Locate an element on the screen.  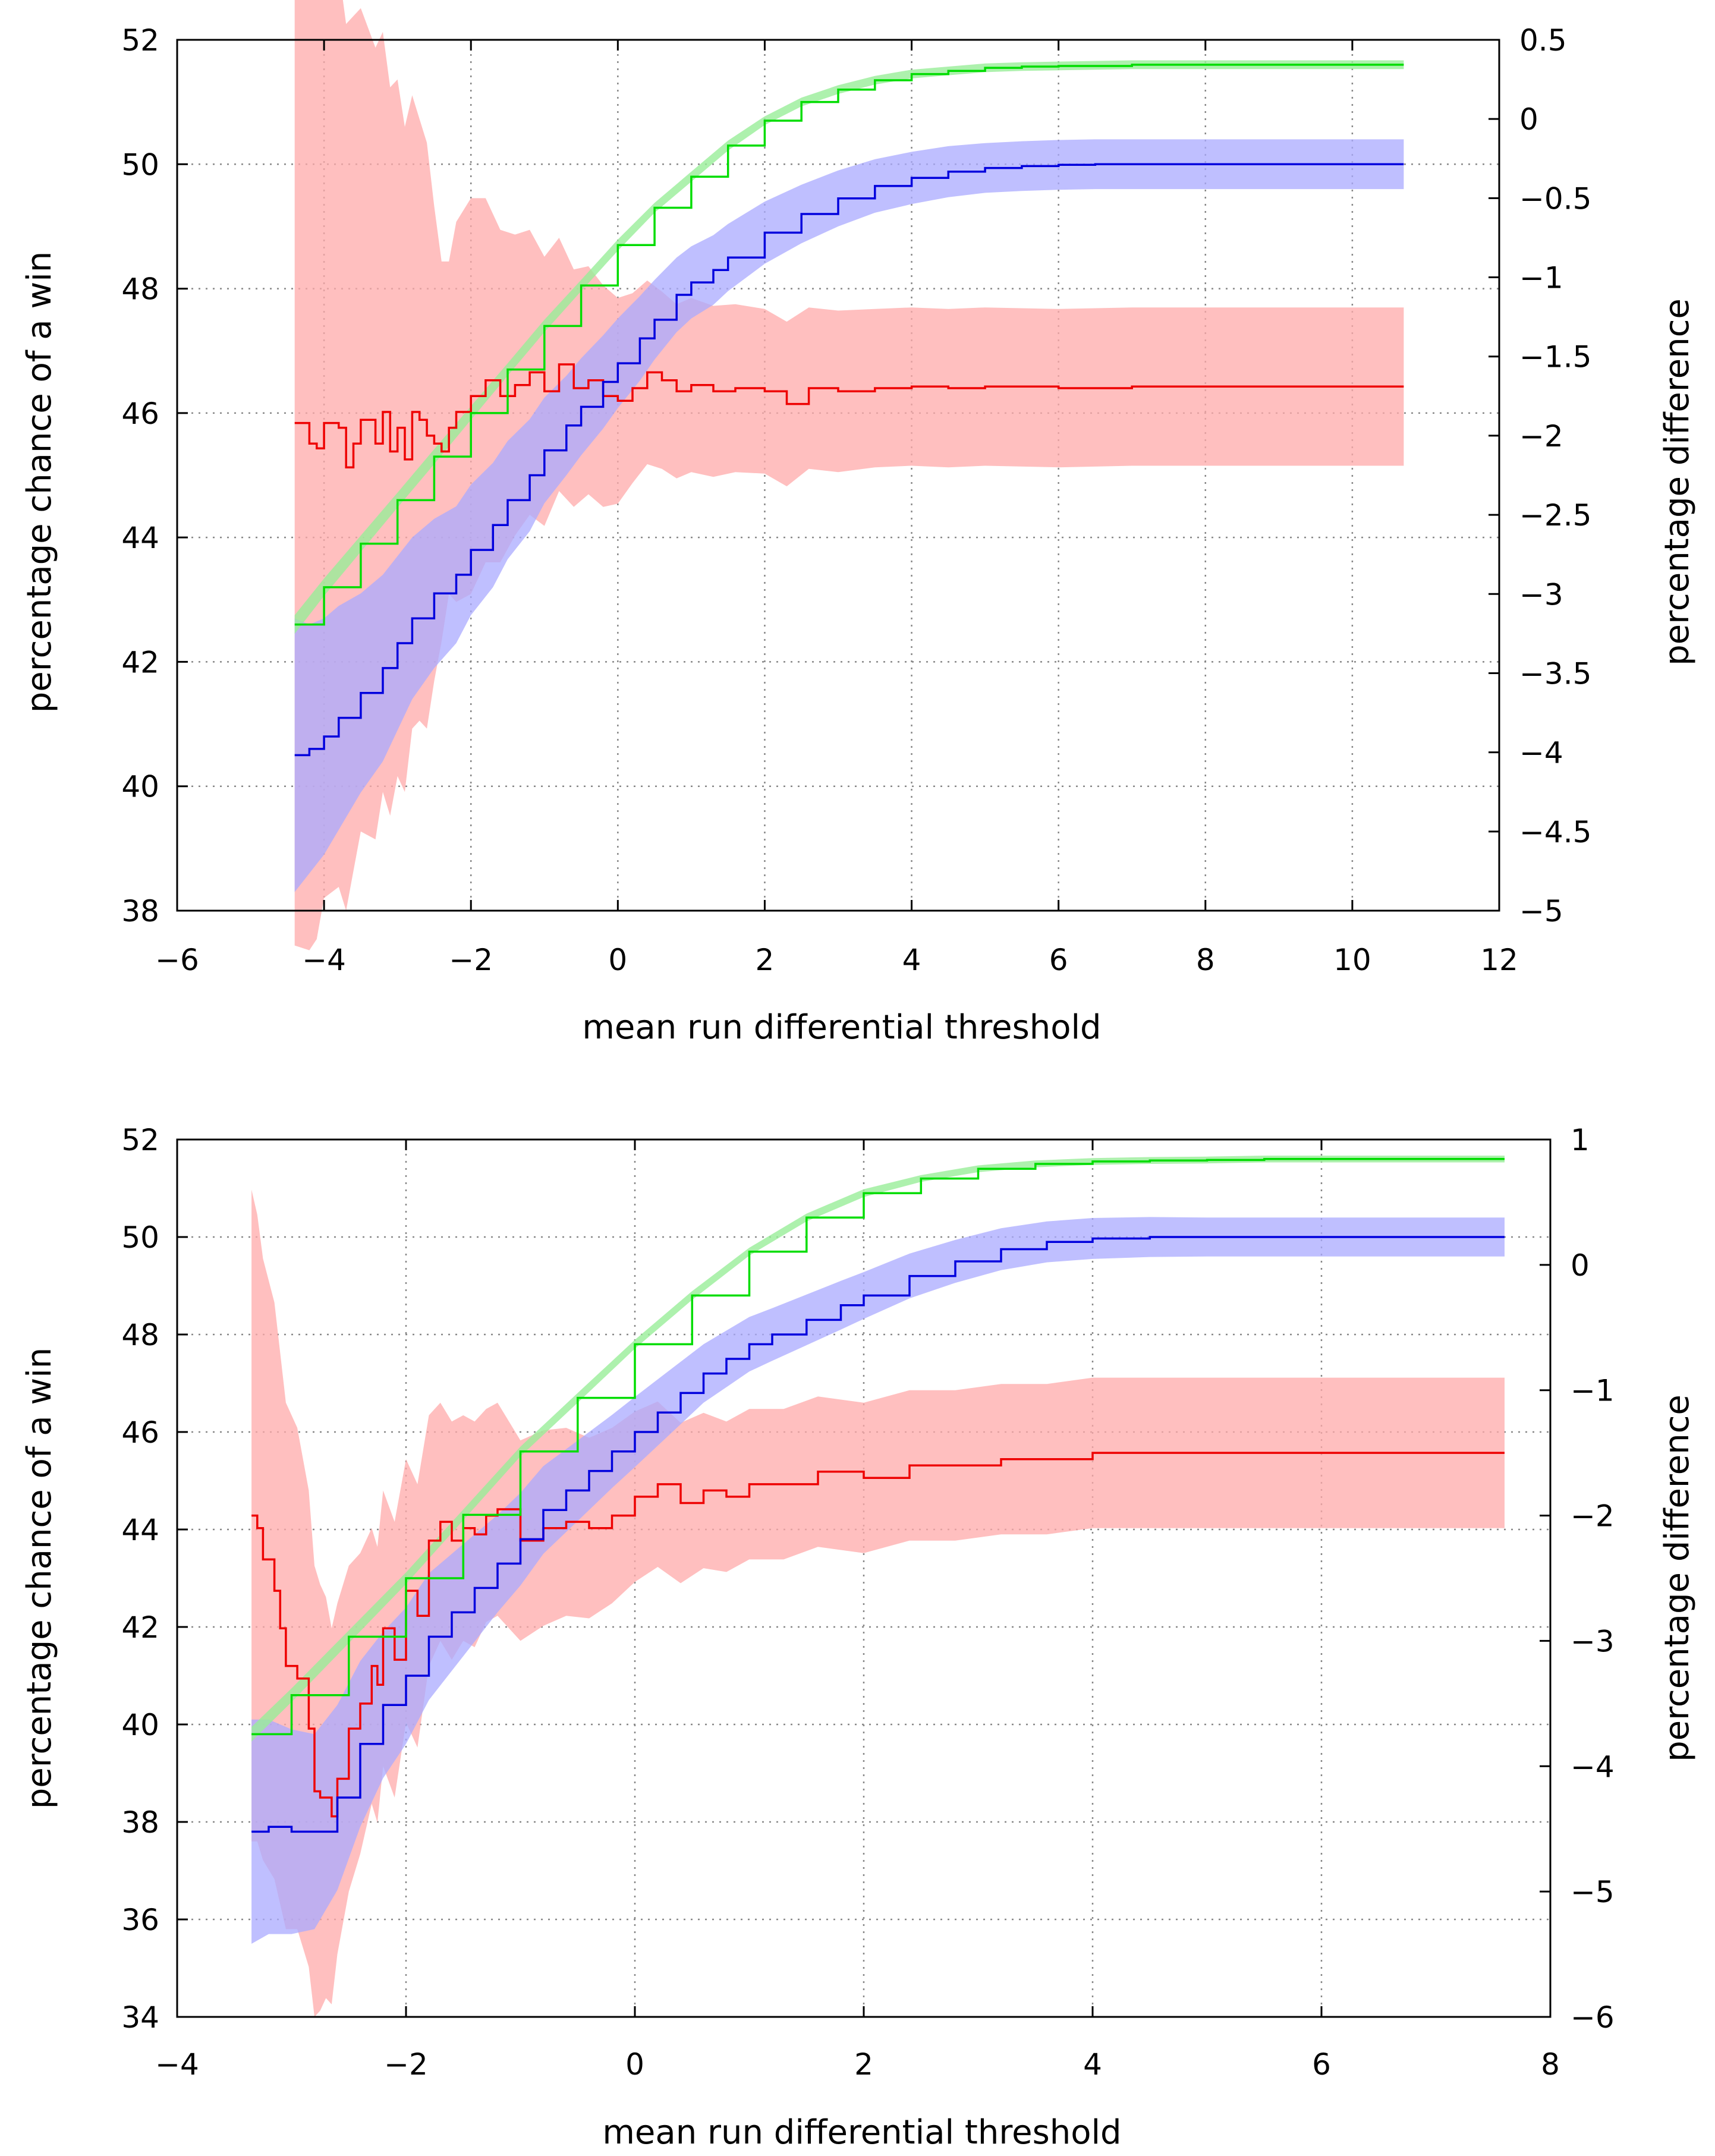
red-series-line is located at coordinates (849, 415).